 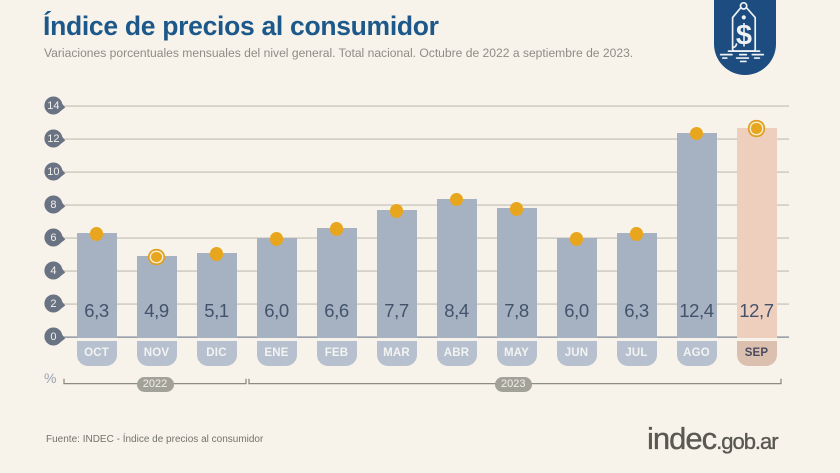 I want to click on svg-text: 10, so click(x=53, y=172).